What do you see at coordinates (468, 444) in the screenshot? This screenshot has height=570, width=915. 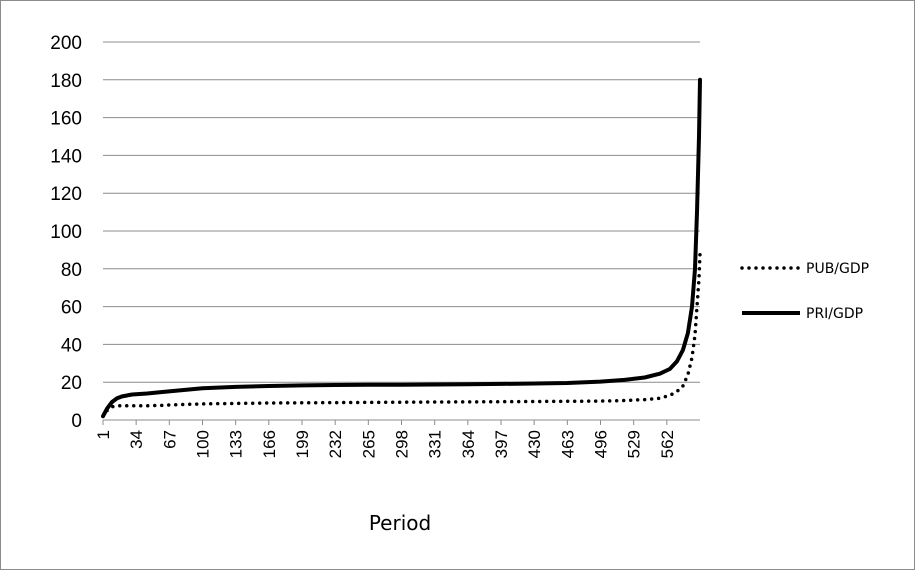 I see `x-tick-label: 364` at bounding box center [468, 444].